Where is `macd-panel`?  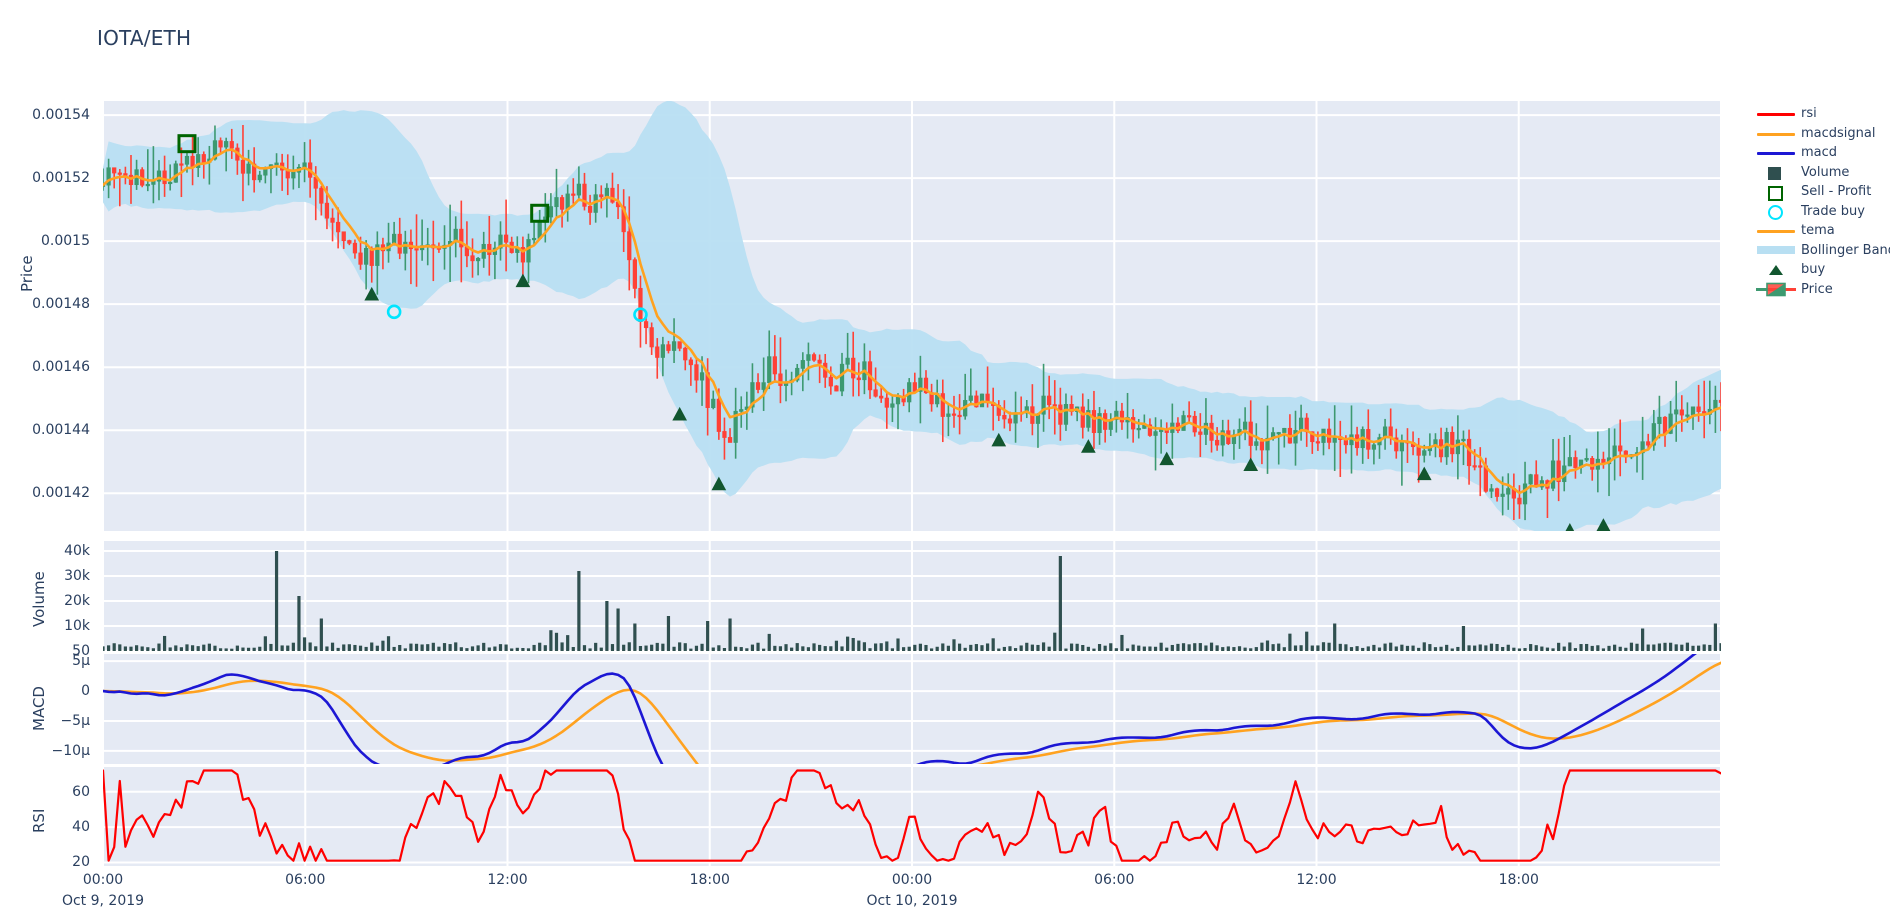 macd-panel is located at coordinates (912, 709).